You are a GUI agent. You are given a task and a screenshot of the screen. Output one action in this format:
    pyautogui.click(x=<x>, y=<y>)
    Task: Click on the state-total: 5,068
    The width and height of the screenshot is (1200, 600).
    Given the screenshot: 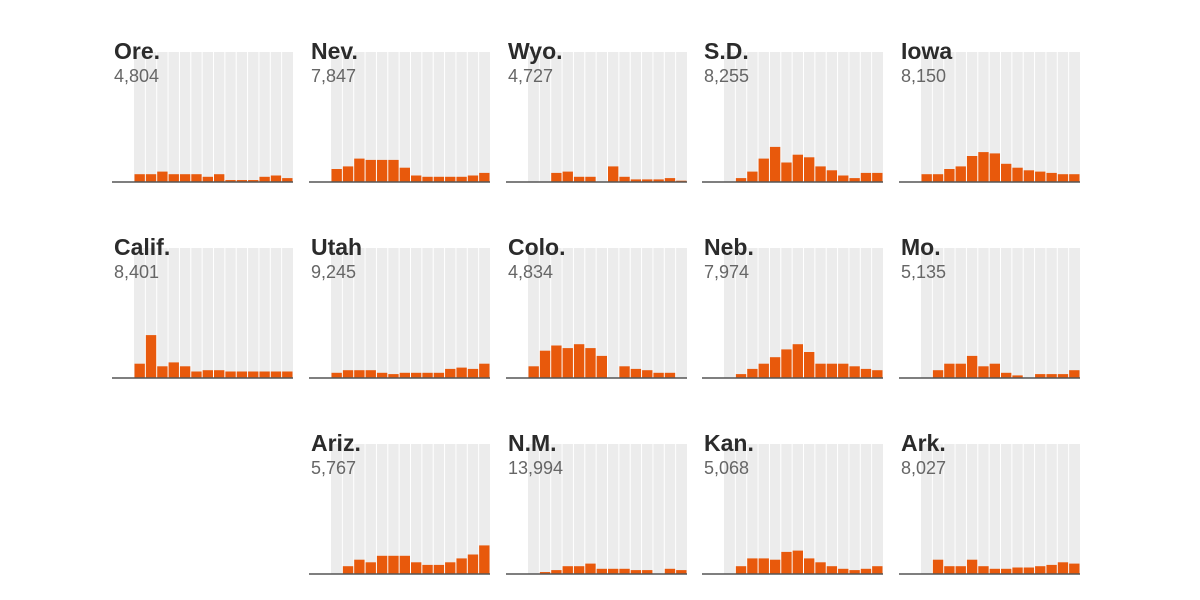 What is the action you would take?
    pyautogui.click(x=727, y=468)
    